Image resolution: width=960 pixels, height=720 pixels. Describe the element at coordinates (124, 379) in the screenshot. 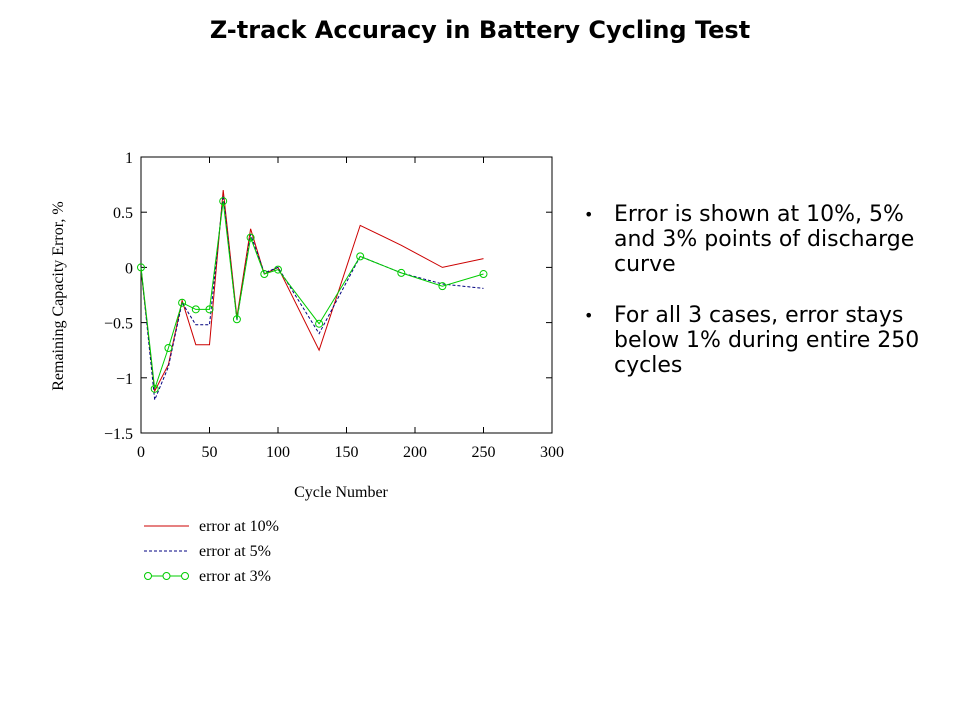

I see `y-tick-label: −1` at that location.